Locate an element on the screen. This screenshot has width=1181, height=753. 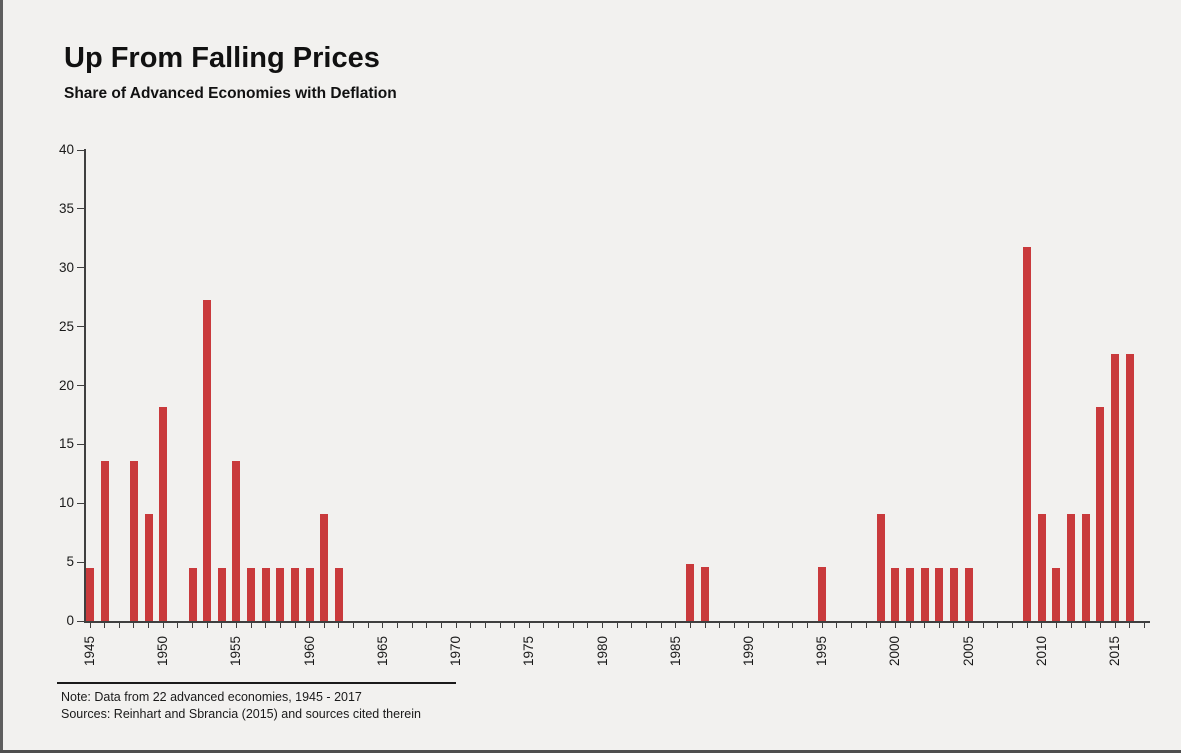
bar-2002 is located at coordinates (924, 594).